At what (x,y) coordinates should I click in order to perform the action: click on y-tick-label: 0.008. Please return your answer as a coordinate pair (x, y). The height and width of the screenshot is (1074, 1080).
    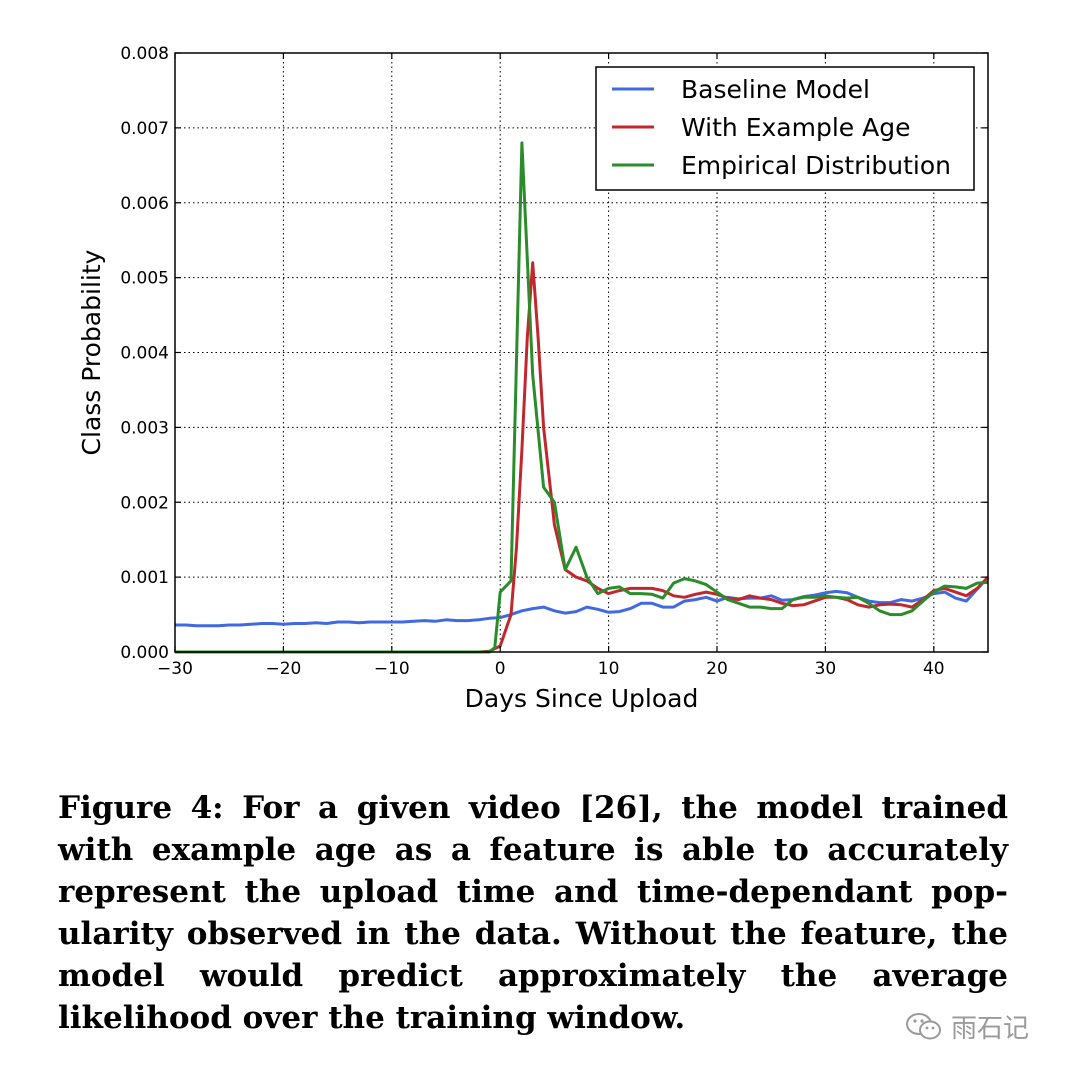
    Looking at the image, I should click on (144, 54).